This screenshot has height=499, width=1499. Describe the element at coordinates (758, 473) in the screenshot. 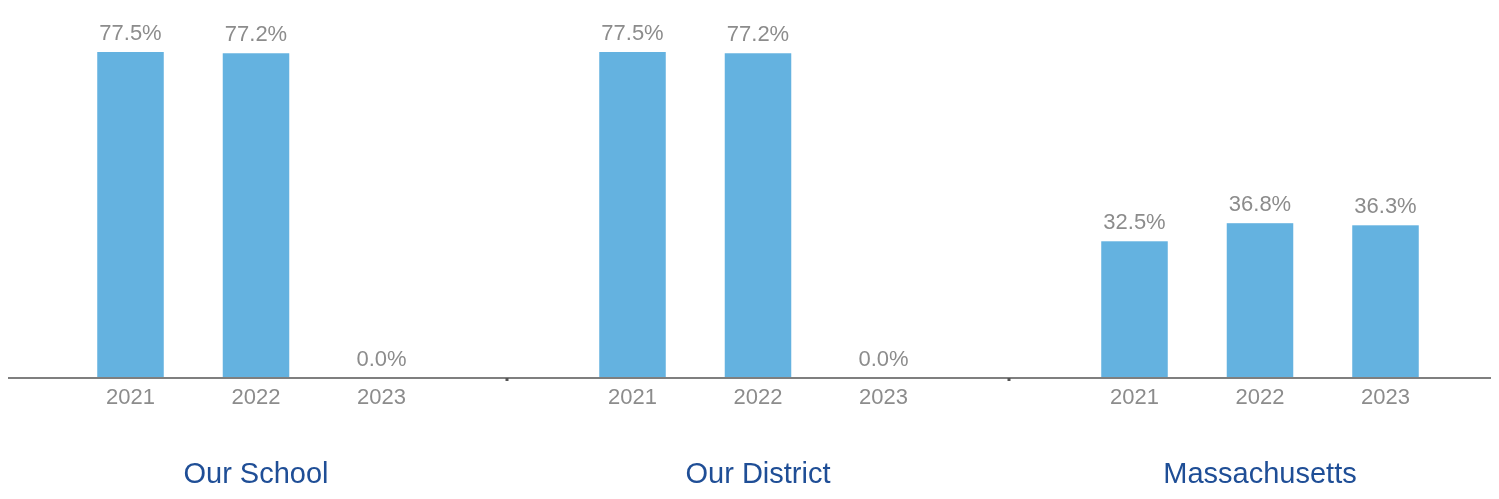

I see `x-axis-title: Our District` at that location.